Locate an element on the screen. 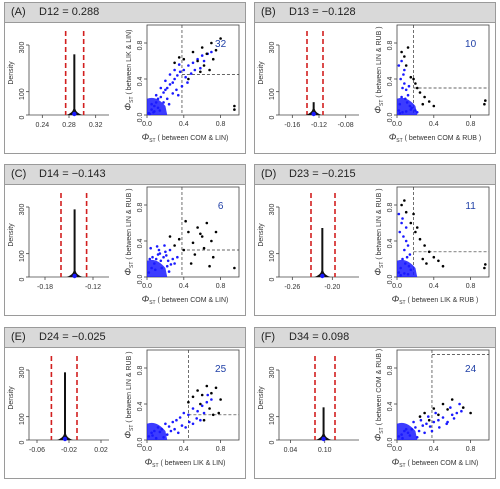 Image resolution: width=500 pixels, height=489 pixels. density-plot: 0 100 300 Density -0.26 -0.20 is located at coordinates (308, 242).